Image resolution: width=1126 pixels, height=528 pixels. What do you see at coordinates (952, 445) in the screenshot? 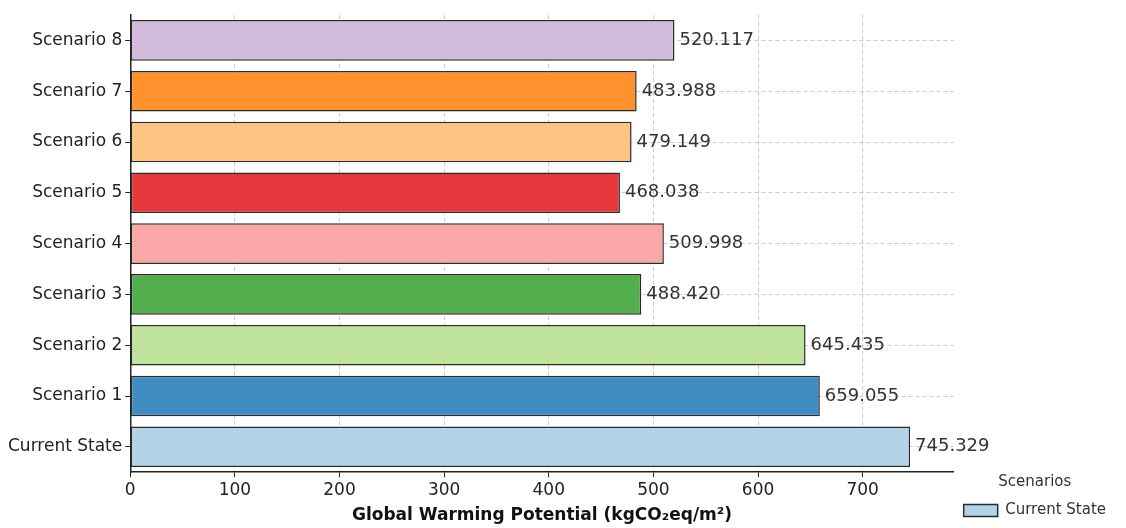
I see `data-label: 745.329` at bounding box center [952, 445].